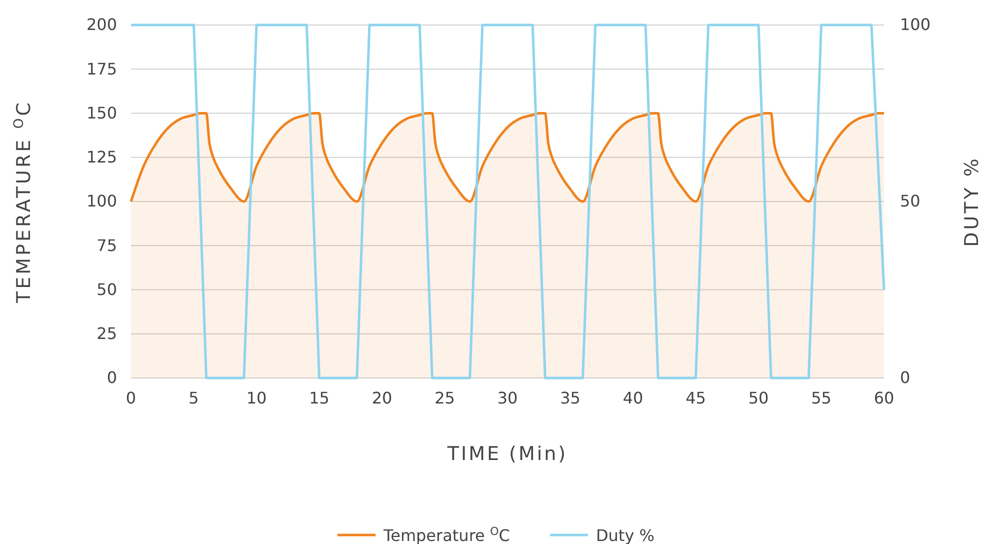  What do you see at coordinates (910, 201) in the screenshot?
I see `y2-tick-label: 50` at bounding box center [910, 201].